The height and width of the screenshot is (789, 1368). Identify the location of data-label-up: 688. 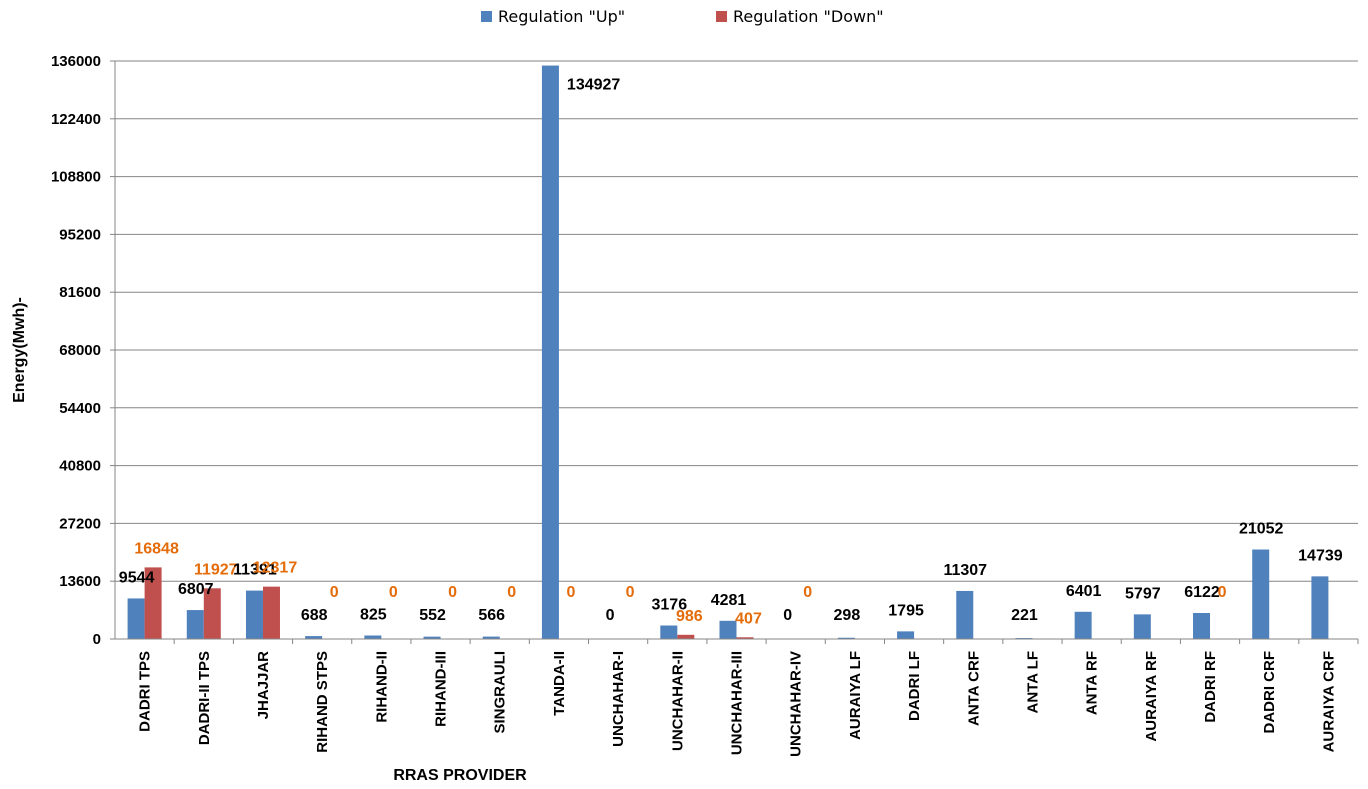
(314, 615).